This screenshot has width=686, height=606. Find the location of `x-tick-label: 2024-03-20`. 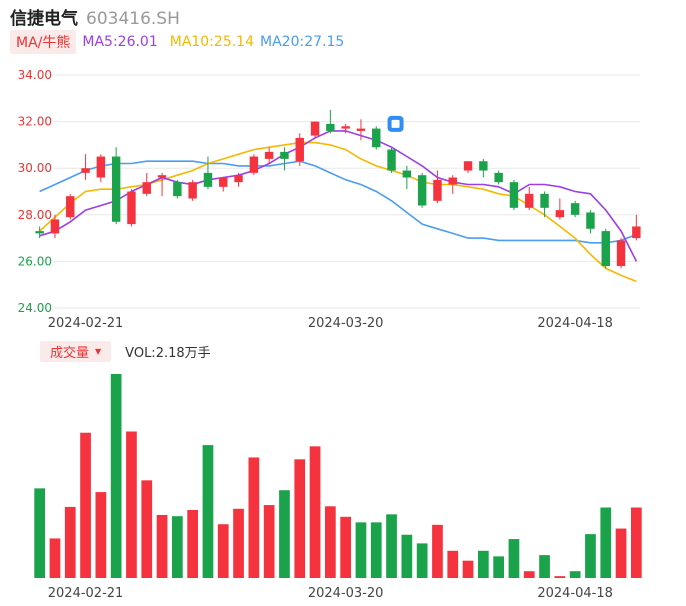

x-tick-label: 2024-03-20 is located at coordinates (346, 593).